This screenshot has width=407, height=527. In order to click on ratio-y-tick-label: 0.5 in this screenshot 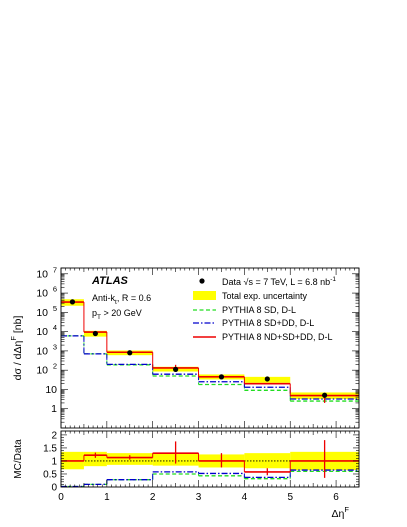, I will do `click(50, 474)`.